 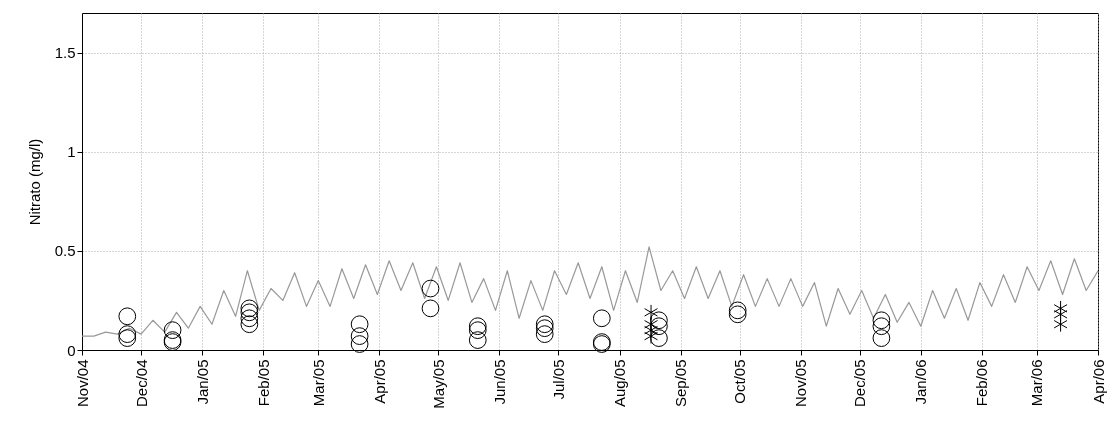 What do you see at coordinates (141, 383) in the screenshot?
I see `x-tick-label: Dec/04` at bounding box center [141, 383].